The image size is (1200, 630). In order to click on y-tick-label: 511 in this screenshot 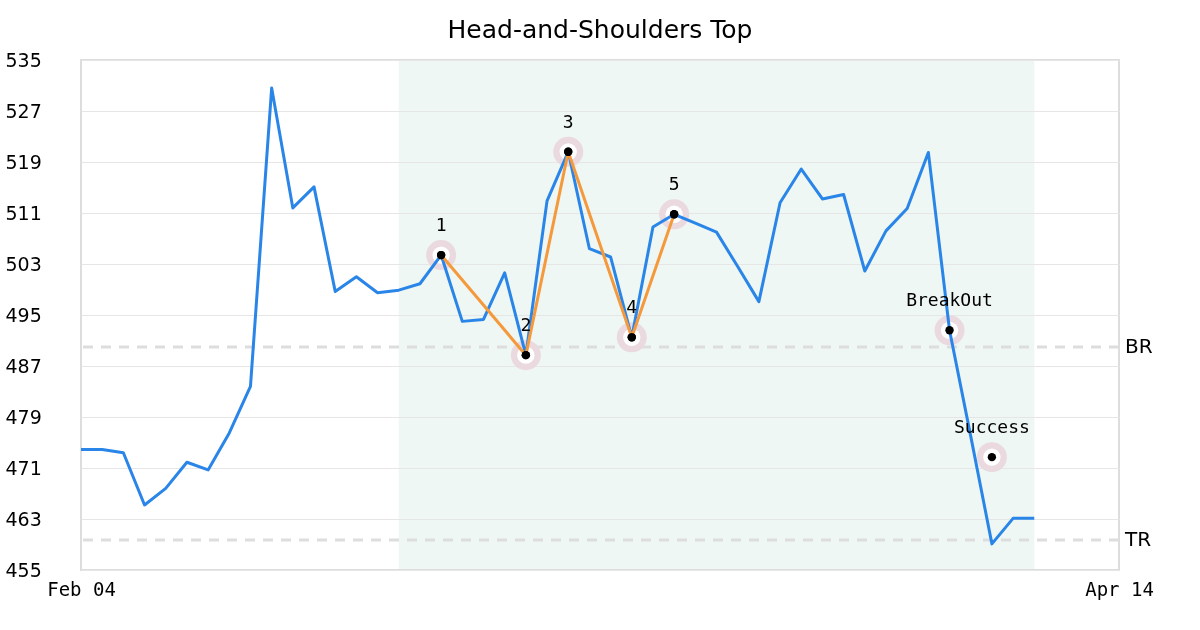, I will do `click(23, 212)`.